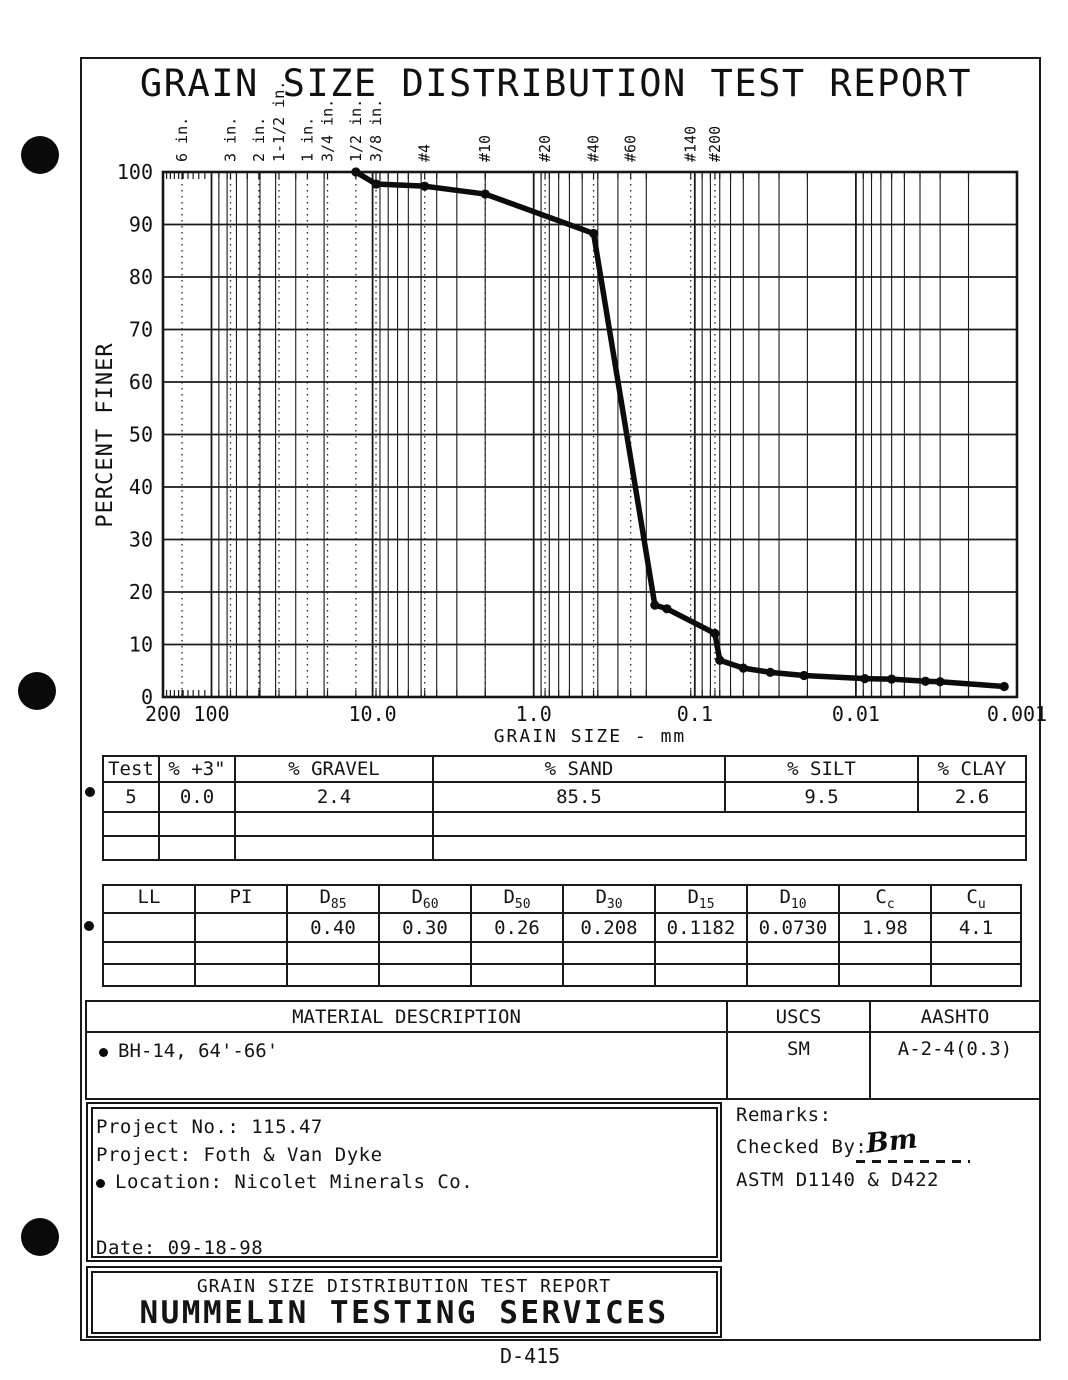 This screenshot has height=1380, width=1068. Describe the element at coordinates (556, 83) in the screenshot. I see `page-title: GRAIN SIZE DISTRIBUTION TEST REPORT` at that location.